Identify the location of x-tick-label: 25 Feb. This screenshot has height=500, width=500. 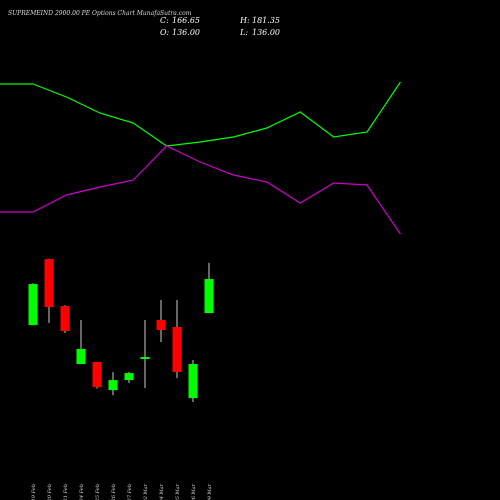
(98, 492).